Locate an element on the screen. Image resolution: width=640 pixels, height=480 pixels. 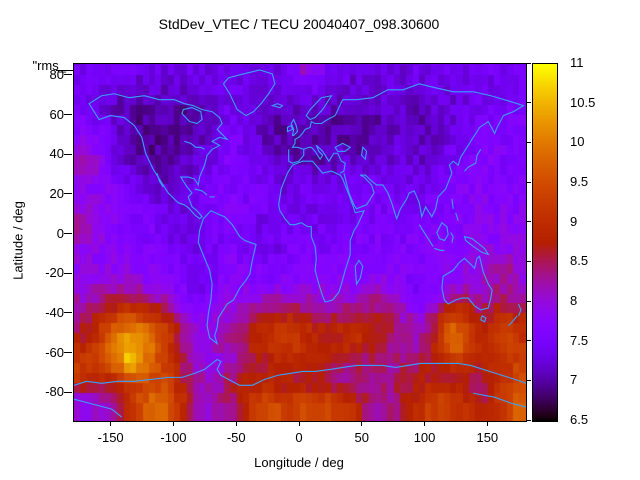
chart-title: StdDev_VTEC / TECU 20040407_098.30600 is located at coordinates (299, 24).